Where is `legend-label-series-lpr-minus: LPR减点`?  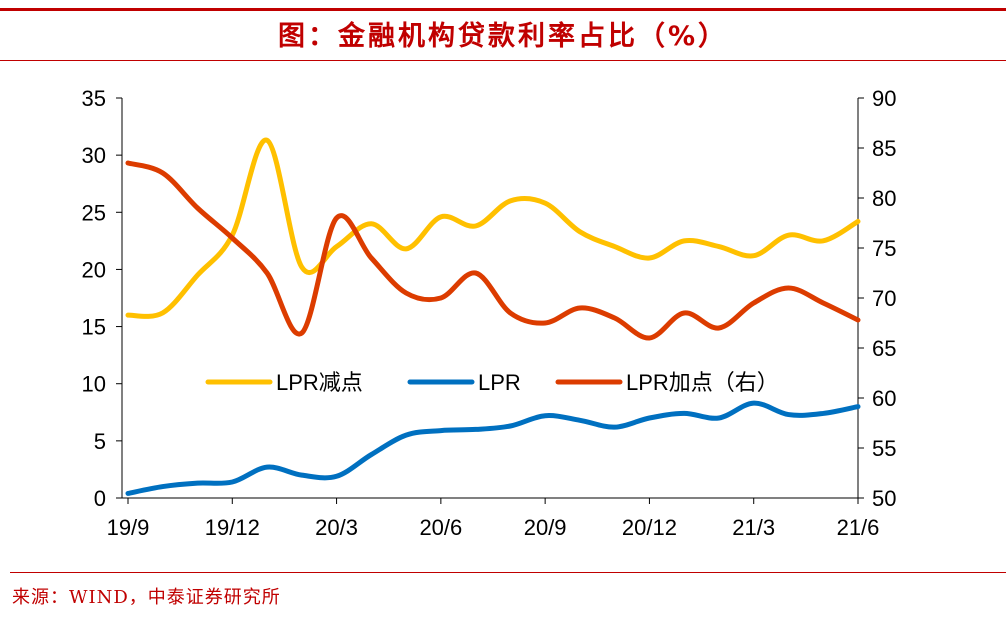
legend-label-series-lpr-minus: LPR减点 is located at coordinates (319, 382).